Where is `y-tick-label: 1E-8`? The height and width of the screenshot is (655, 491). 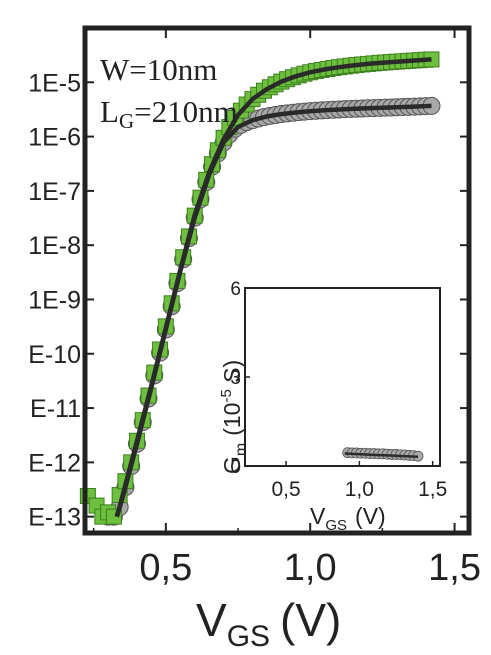
y-tick-label: 1E-8 is located at coordinates (54, 246).